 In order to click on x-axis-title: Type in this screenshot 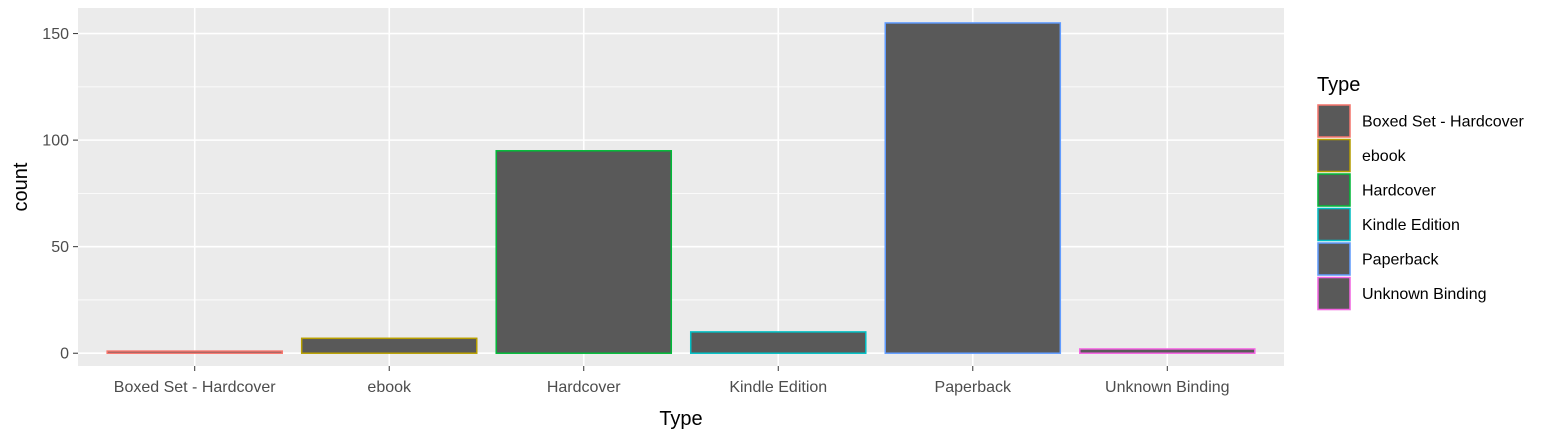, I will do `click(680, 419)`.